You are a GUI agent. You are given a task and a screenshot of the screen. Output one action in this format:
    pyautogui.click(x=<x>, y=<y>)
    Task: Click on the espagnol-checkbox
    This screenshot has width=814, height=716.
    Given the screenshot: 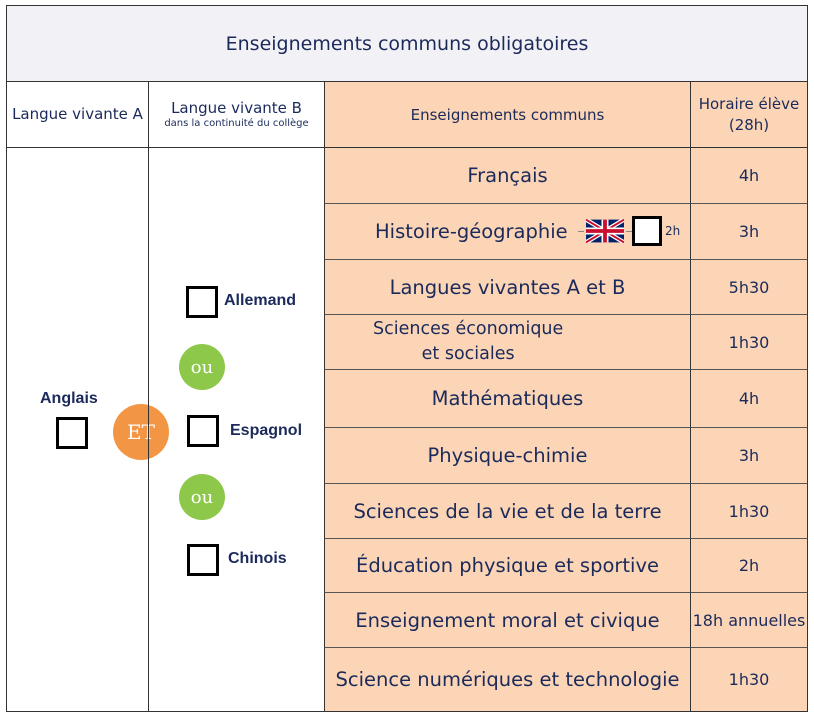 What is the action you would take?
    pyautogui.click(x=203, y=431)
    